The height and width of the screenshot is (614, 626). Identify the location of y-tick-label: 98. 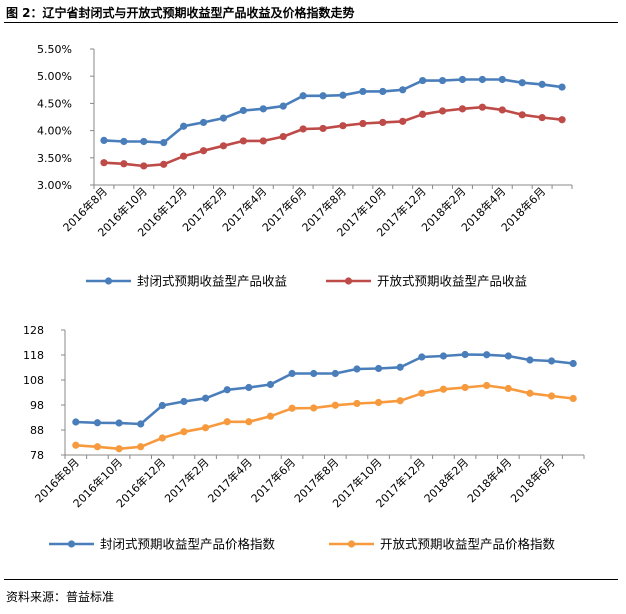
(37, 405).